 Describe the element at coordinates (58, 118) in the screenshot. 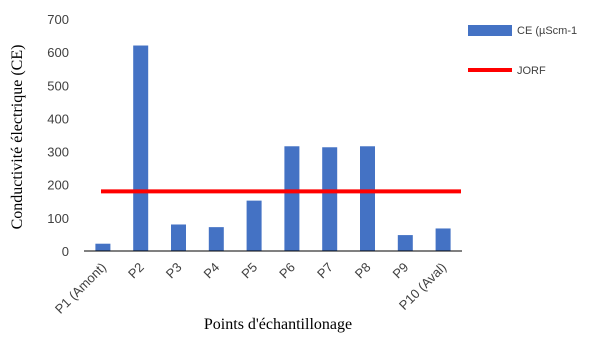

I see `y-tick-label: 400` at that location.